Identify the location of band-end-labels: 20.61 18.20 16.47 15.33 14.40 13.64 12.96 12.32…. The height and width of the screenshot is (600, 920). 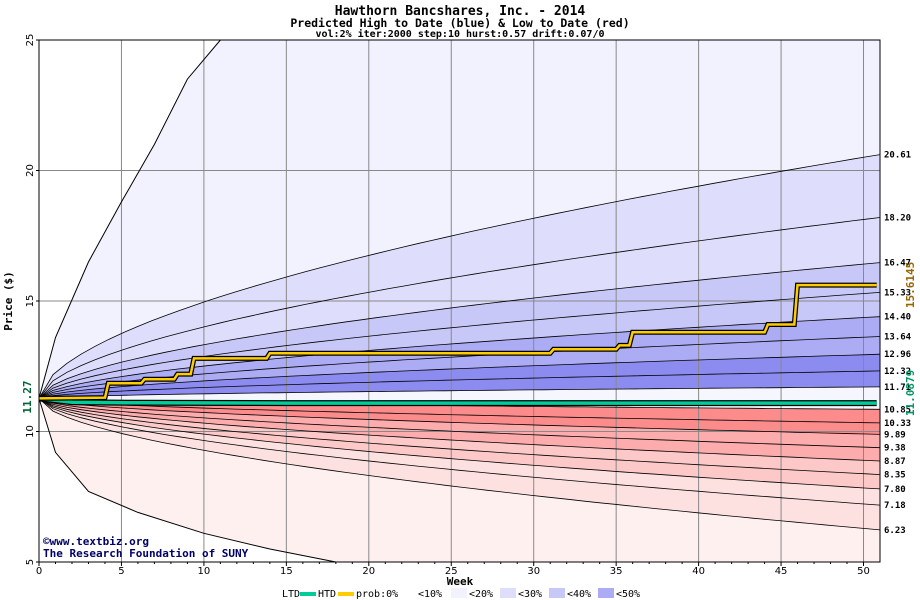
(898, 343).